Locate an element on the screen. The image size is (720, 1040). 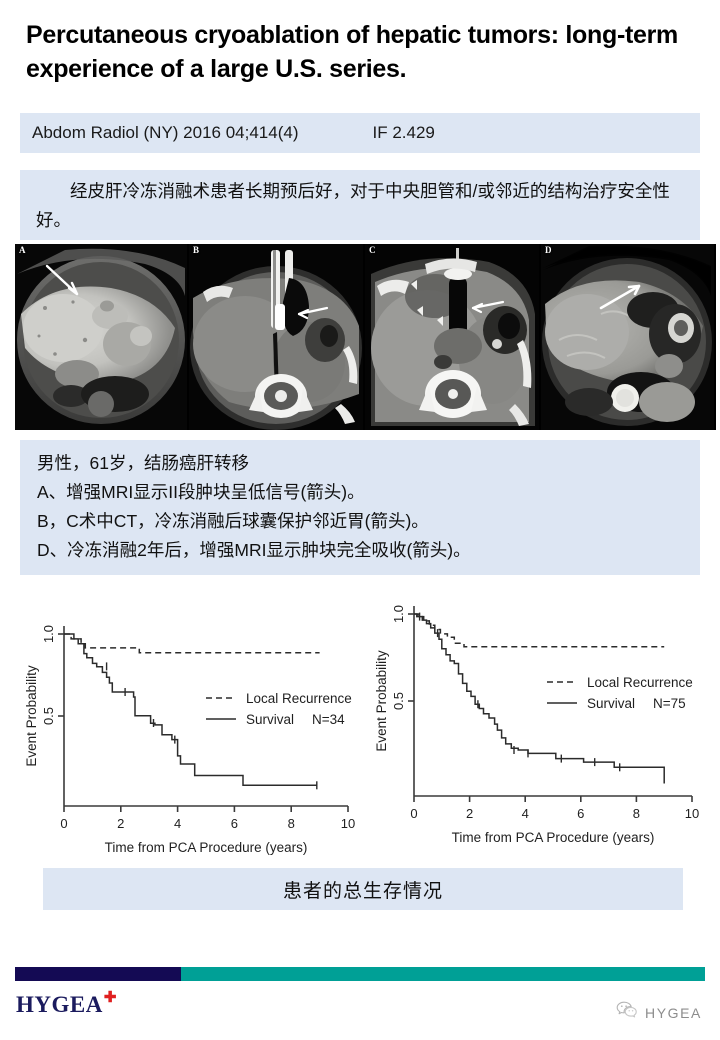
chart-left-legend: Local Recurrence Survival N=34 is located at coordinates (279, 709).